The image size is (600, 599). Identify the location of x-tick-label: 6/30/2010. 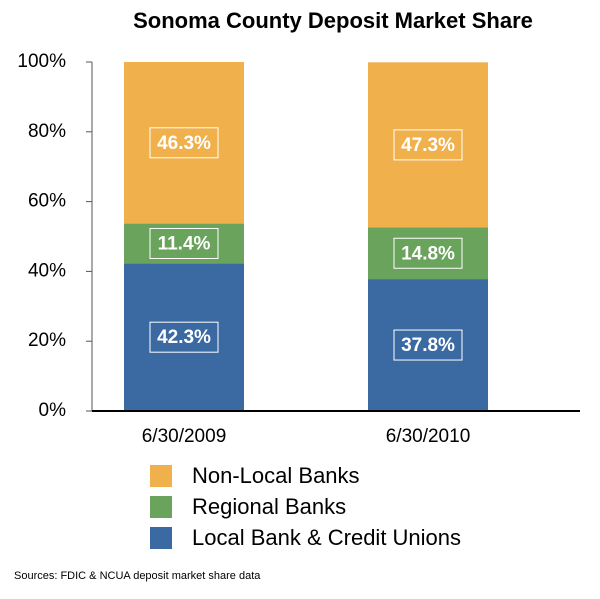
(428, 436).